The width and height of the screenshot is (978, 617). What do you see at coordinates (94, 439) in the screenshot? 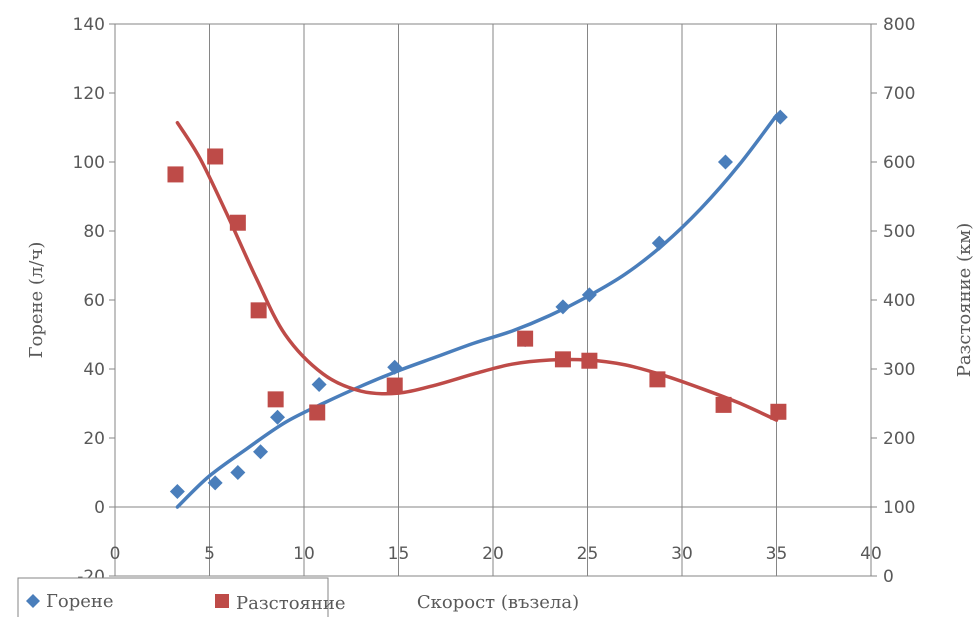
I see `y-left-tick-label: 20` at bounding box center [94, 439].